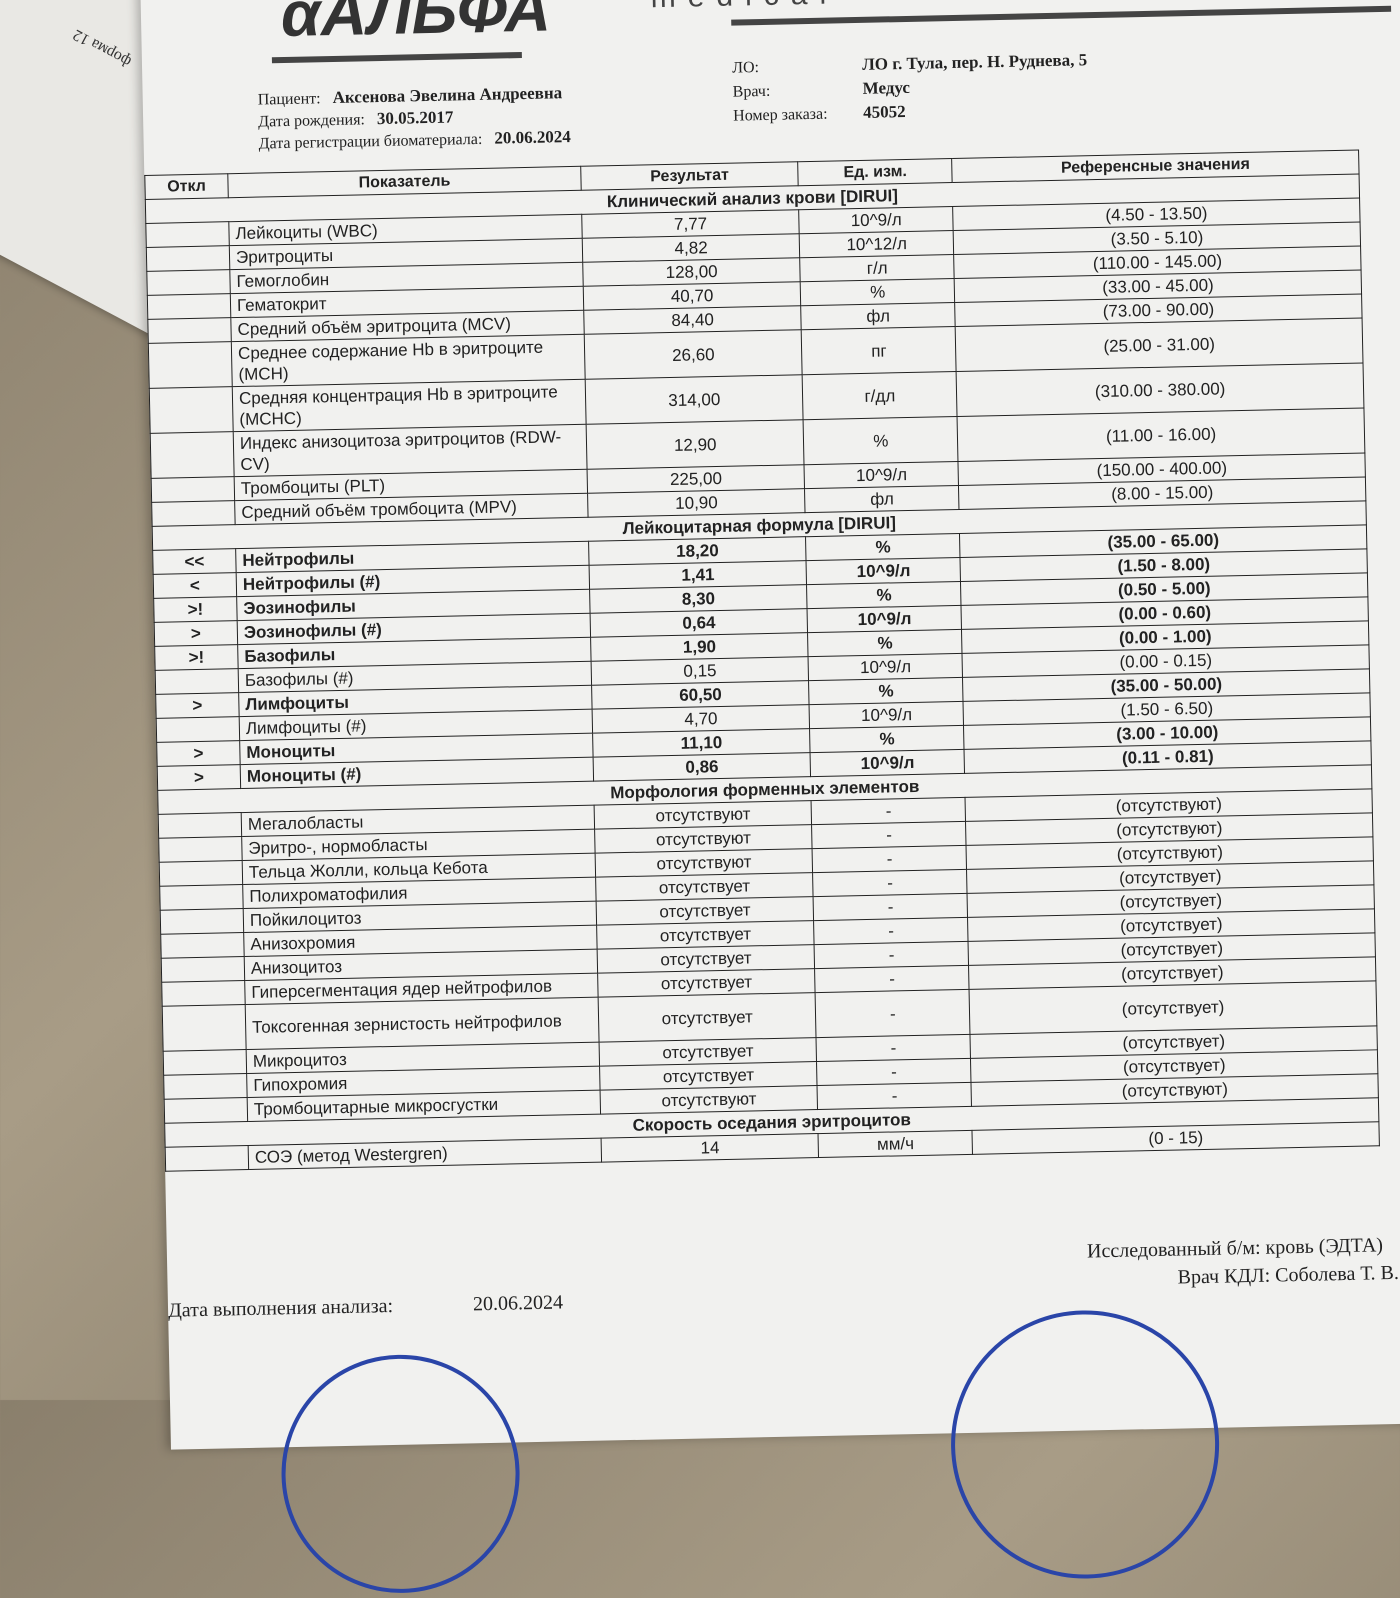  I want to click on patient-line: Пациент: Аксенова Эвелина Андреевна, so click(410, 96).